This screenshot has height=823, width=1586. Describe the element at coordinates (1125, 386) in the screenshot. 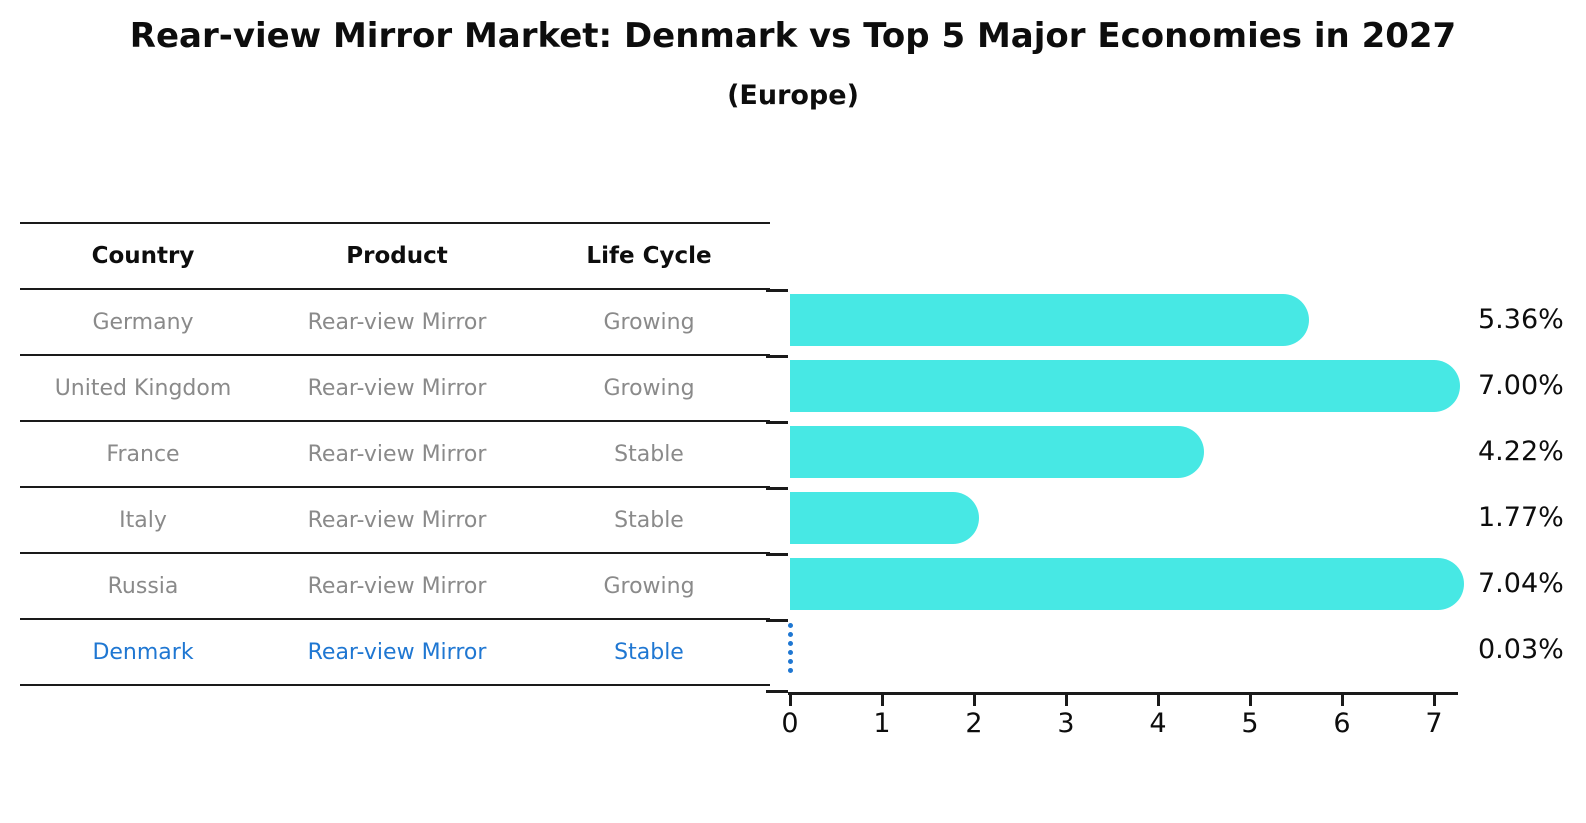

I see `bar-united-kingdom` at that location.